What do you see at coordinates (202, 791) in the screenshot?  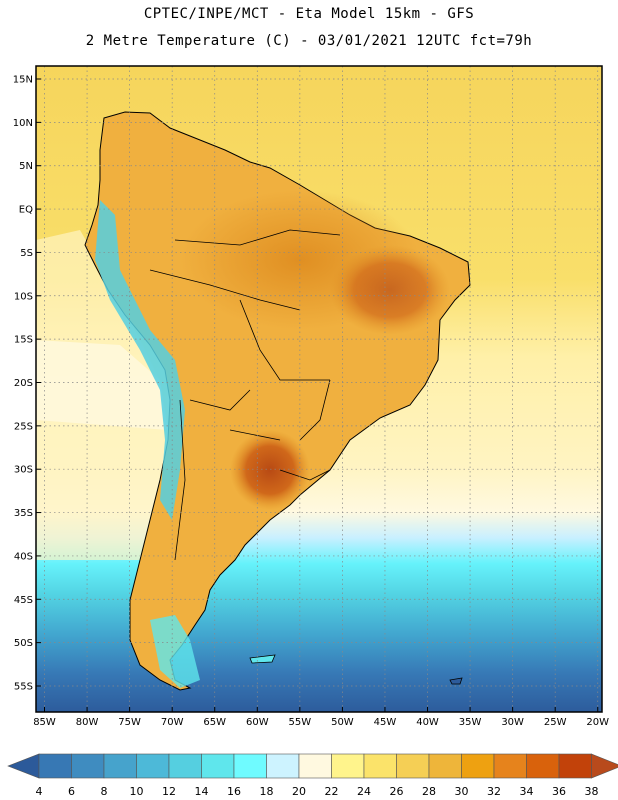 I see `colorbar-label: 14` at bounding box center [202, 791].